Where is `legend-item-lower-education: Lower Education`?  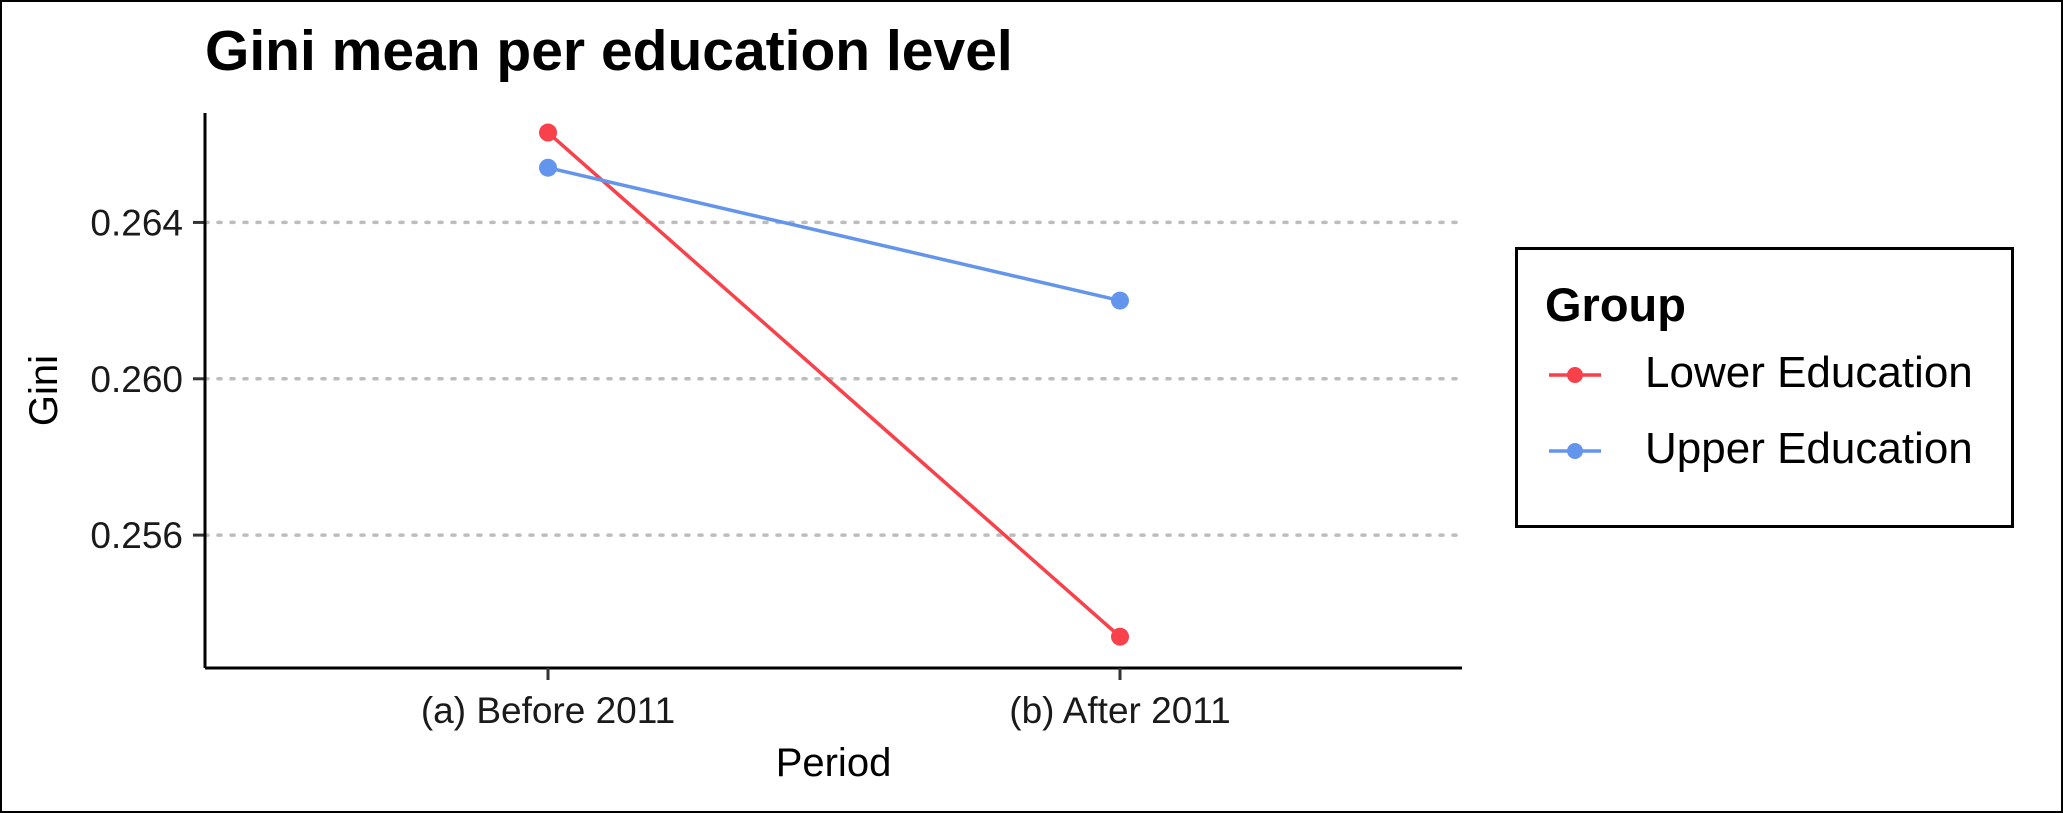 legend-item-lower-education: Lower Education is located at coordinates (1775, 375).